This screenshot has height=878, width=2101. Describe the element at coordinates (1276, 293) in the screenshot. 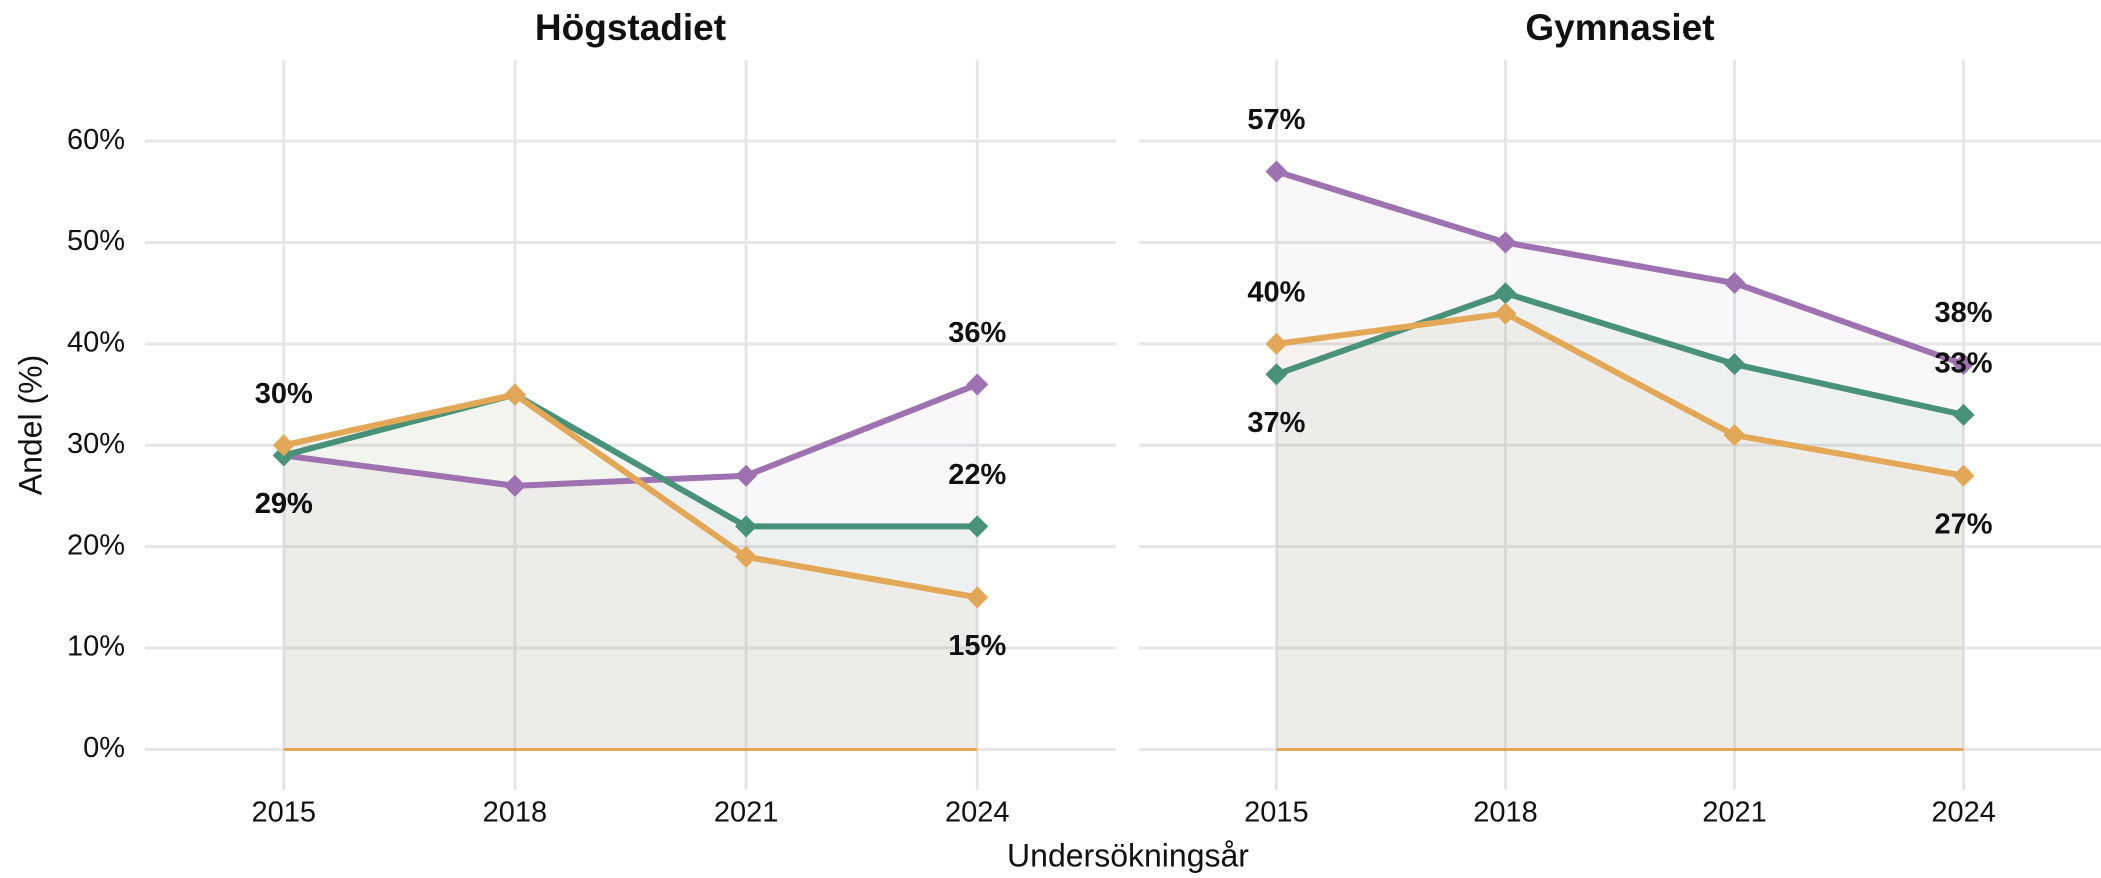

I see `data-label: 40%` at that location.